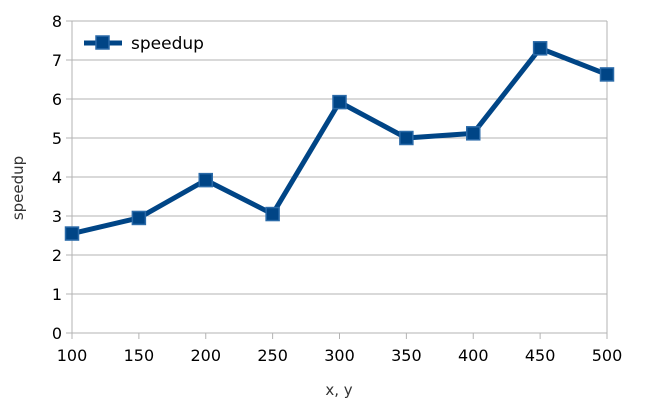 The height and width of the screenshot is (408, 655). What do you see at coordinates (57, 255) in the screenshot?
I see `y-tick-label-2: 2` at bounding box center [57, 255].